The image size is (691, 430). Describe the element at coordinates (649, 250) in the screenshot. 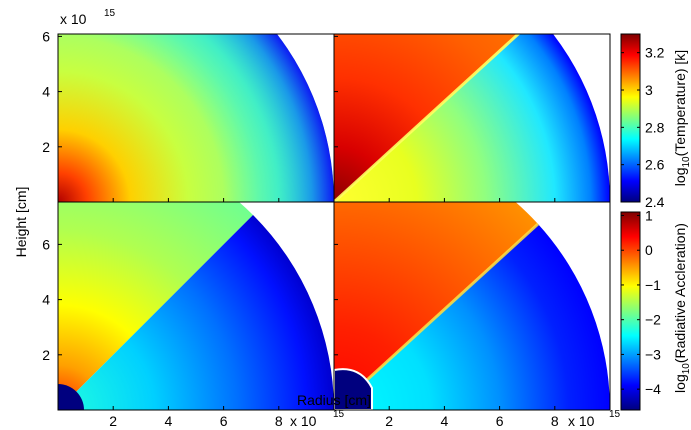

I see `colorbar-tick-label: 0` at that location.